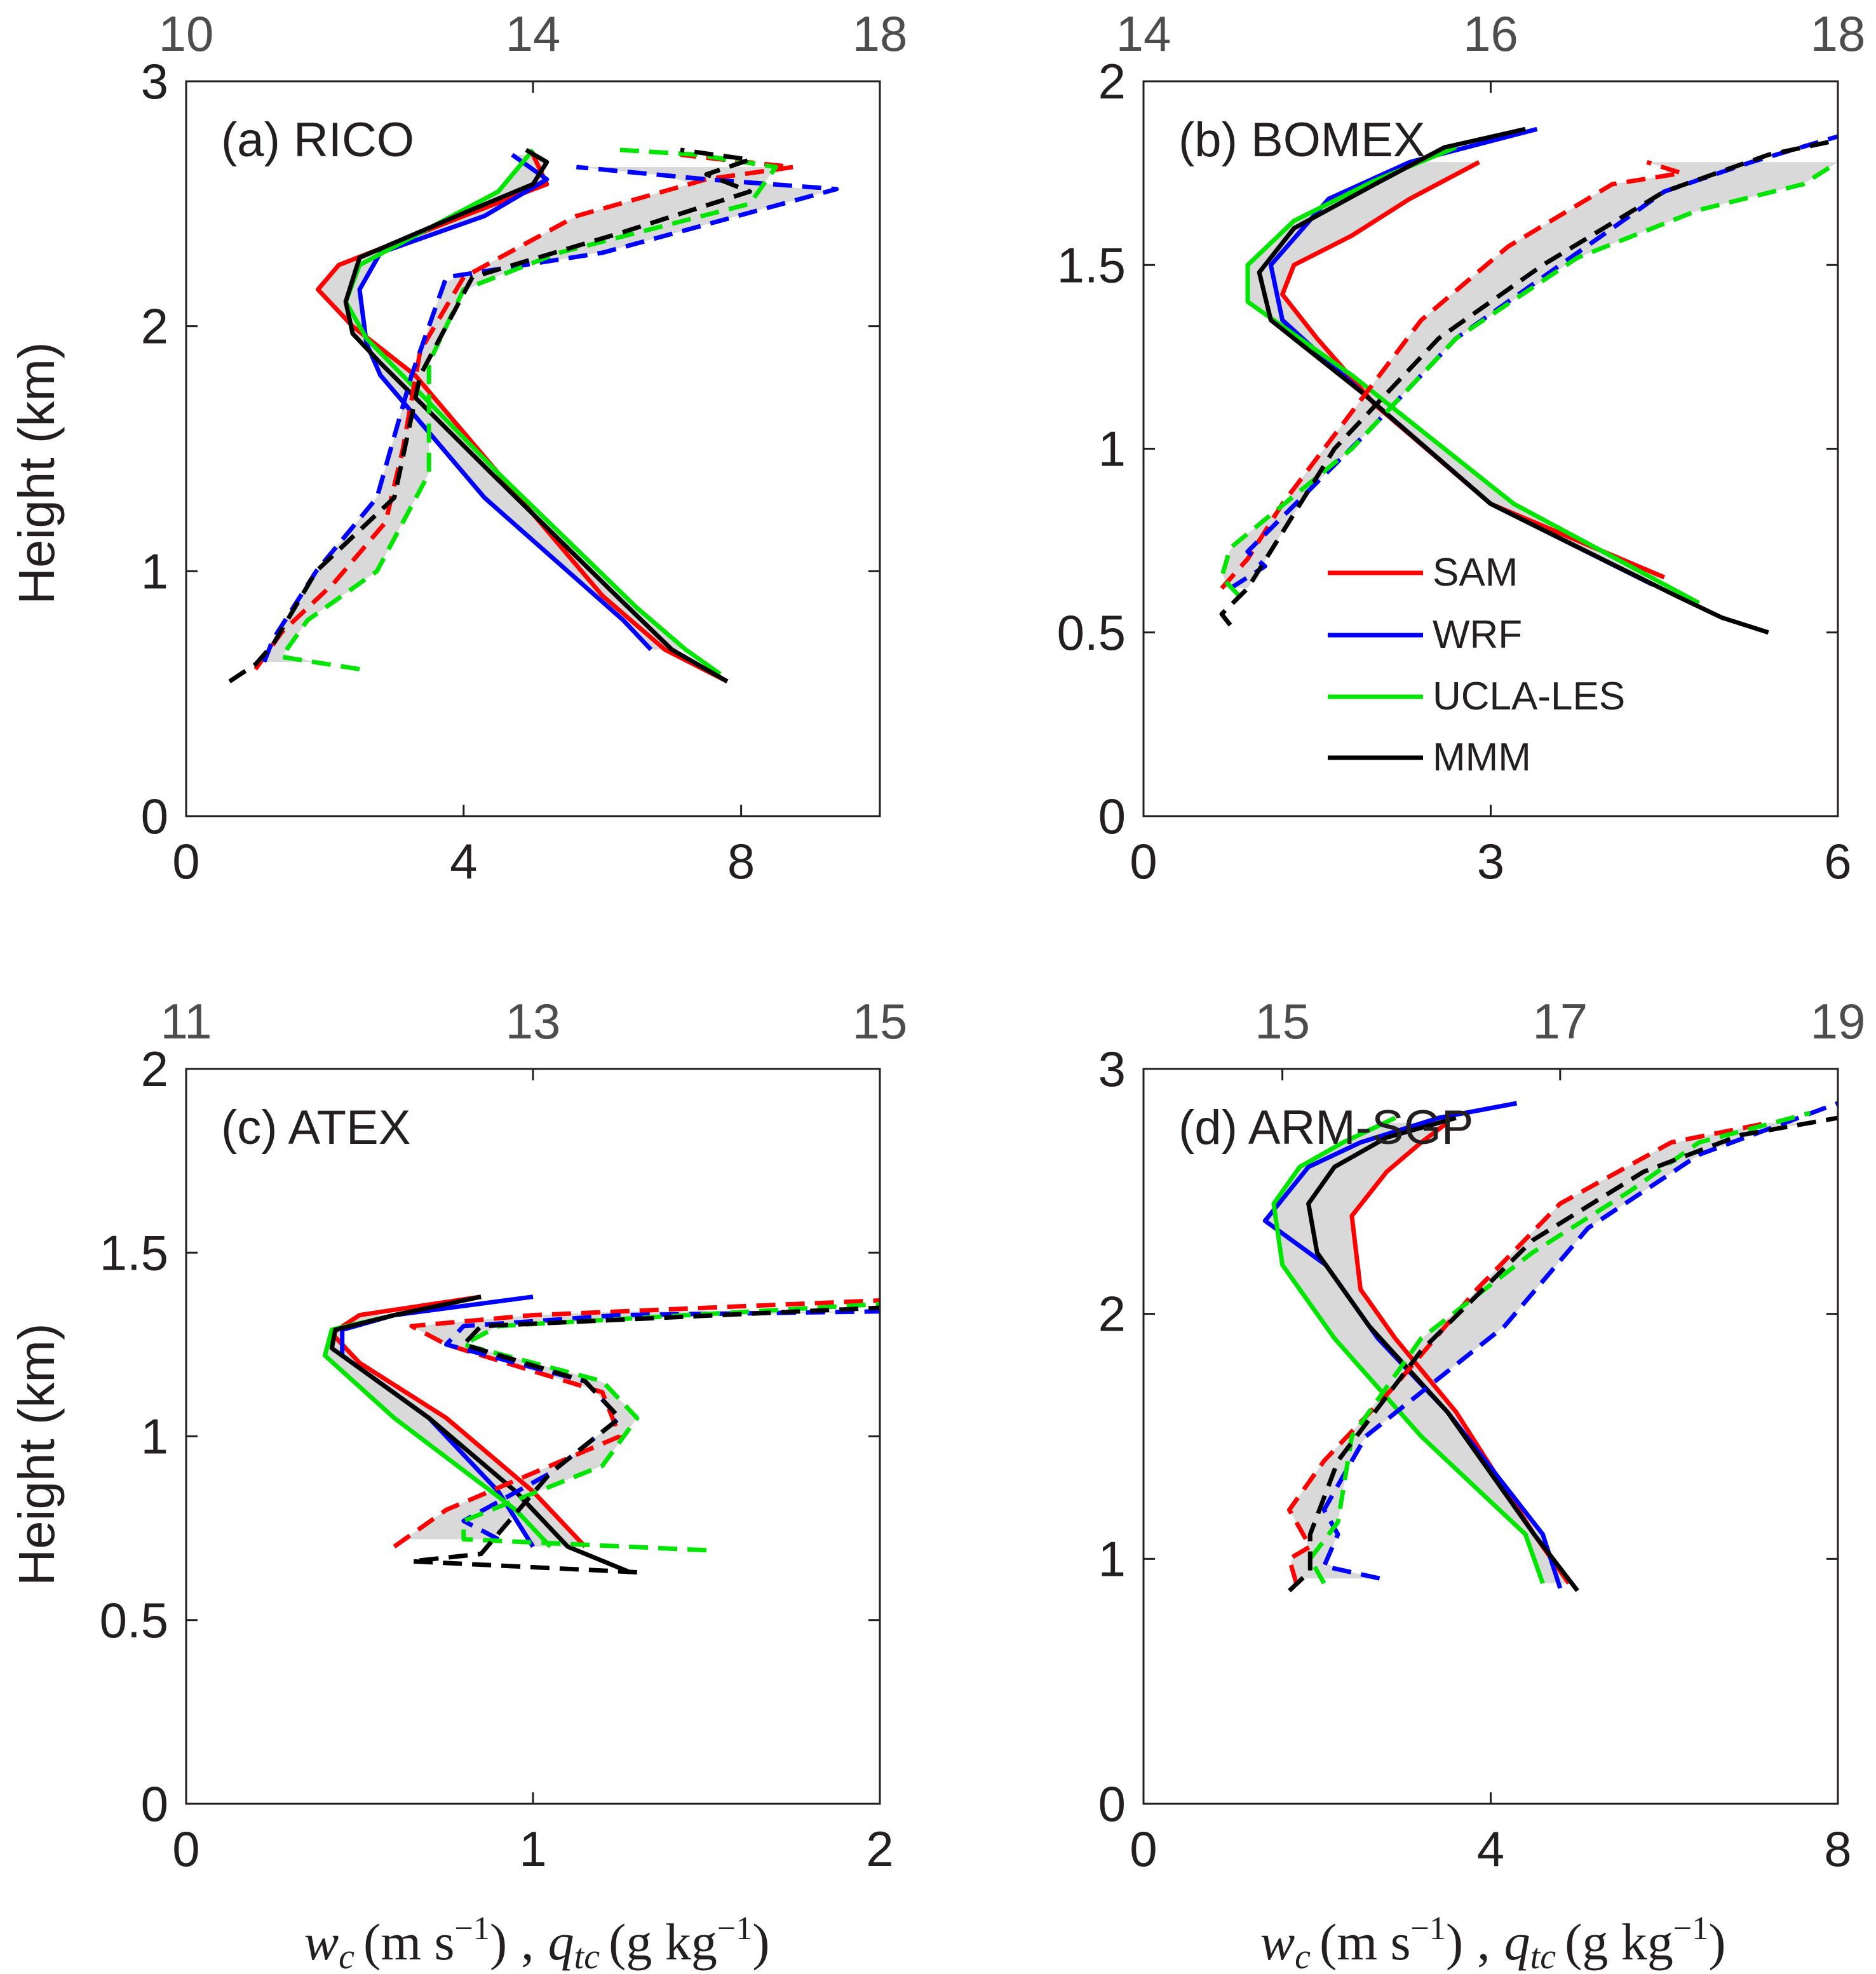  Describe the element at coordinates (186, 34) in the screenshot. I see `x-tick-label-top: 10` at that location.